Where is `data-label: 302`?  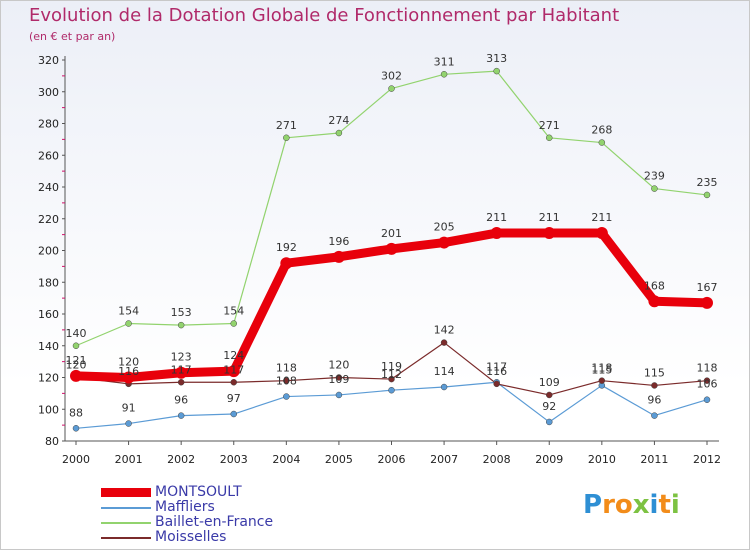
data-label: 302 is located at coordinates (391, 76).